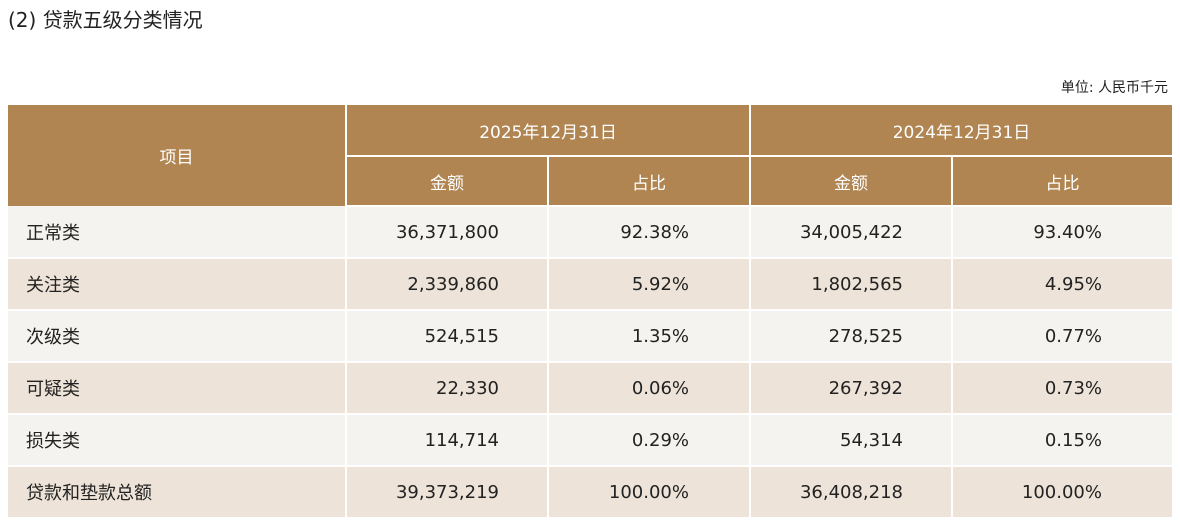 The width and height of the screenshot is (1180, 528). I want to click on share-2024-cell: 93.40%, so click(1062, 232).